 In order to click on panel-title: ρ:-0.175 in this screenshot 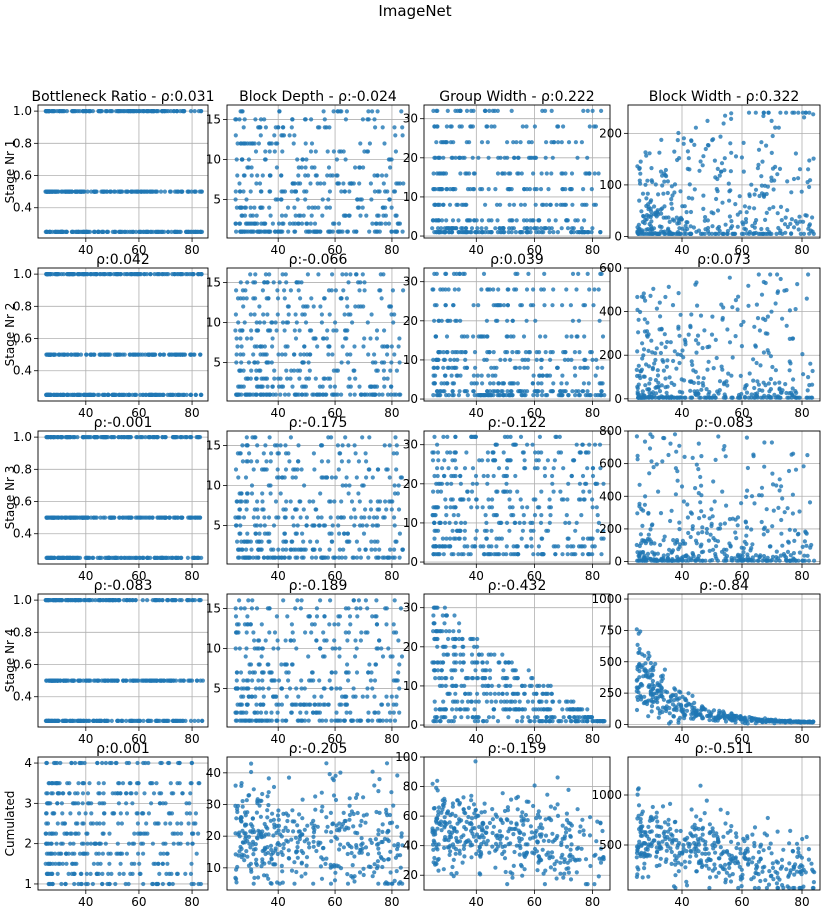, I will do `click(318, 423)`.